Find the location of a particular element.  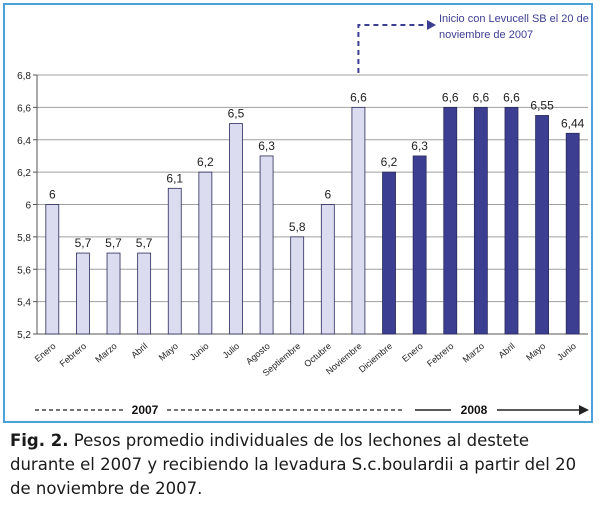

y-tick-label: 5,8 is located at coordinates (24, 238).